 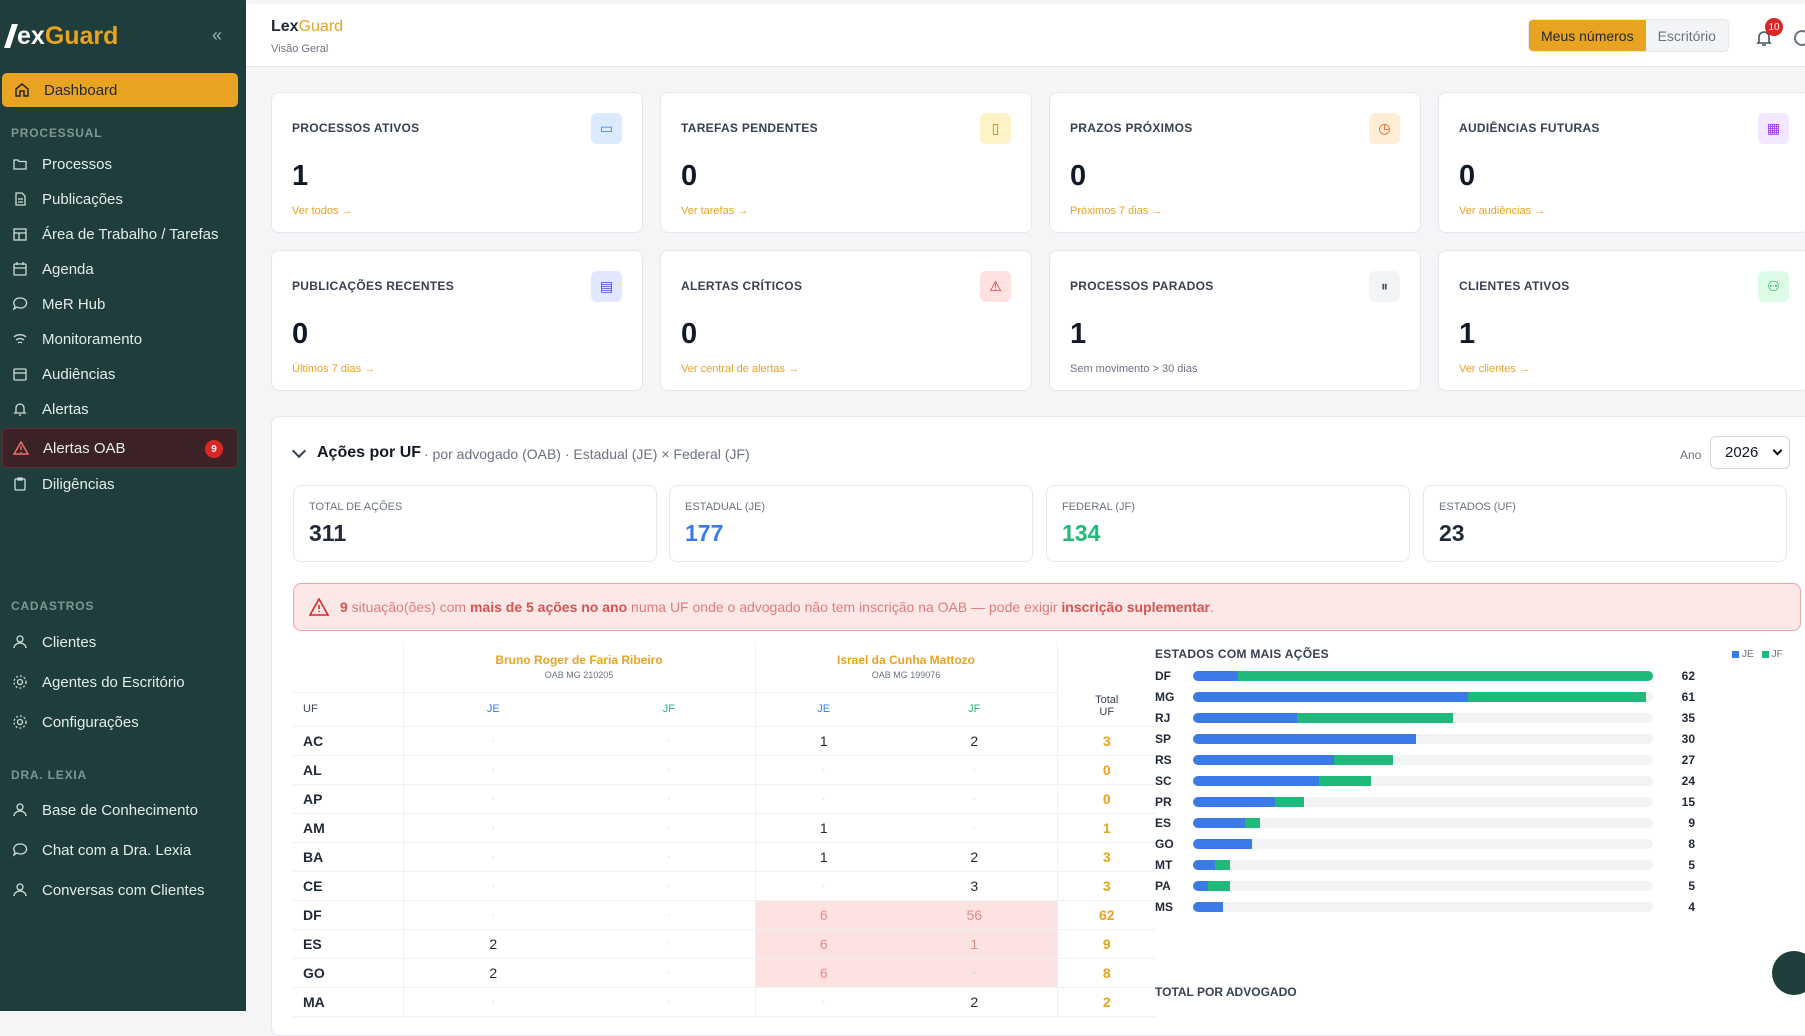 What do you see at coordinates (1494, 369) in the screenshot?
I see `kpi-link: Ver clientes →` at bounding box center [1494, 369].